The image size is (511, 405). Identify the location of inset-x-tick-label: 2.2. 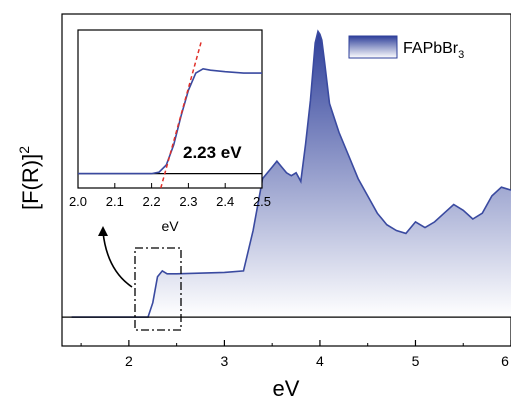
(152, 201).